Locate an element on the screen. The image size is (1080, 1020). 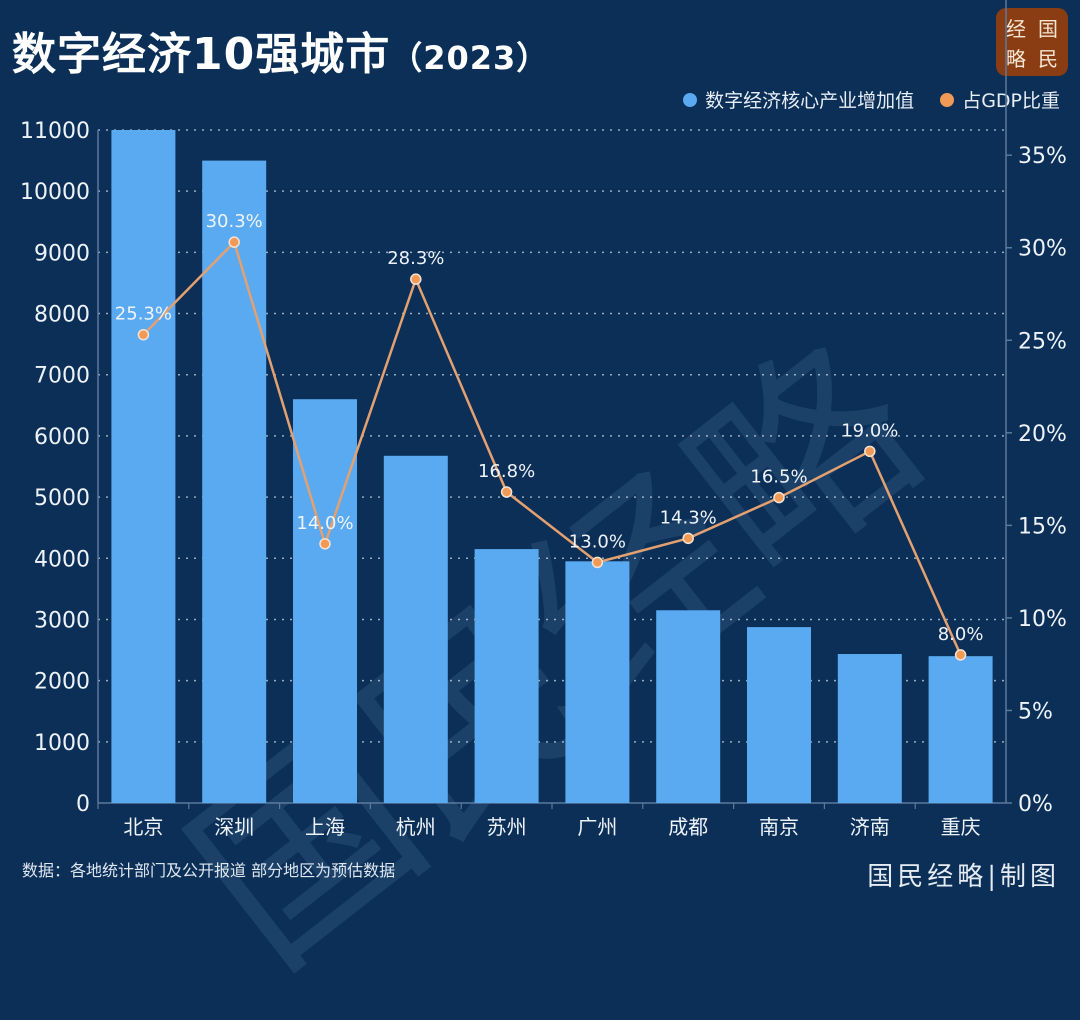
data-label: 14.0% is located at coordinates (324, 523).